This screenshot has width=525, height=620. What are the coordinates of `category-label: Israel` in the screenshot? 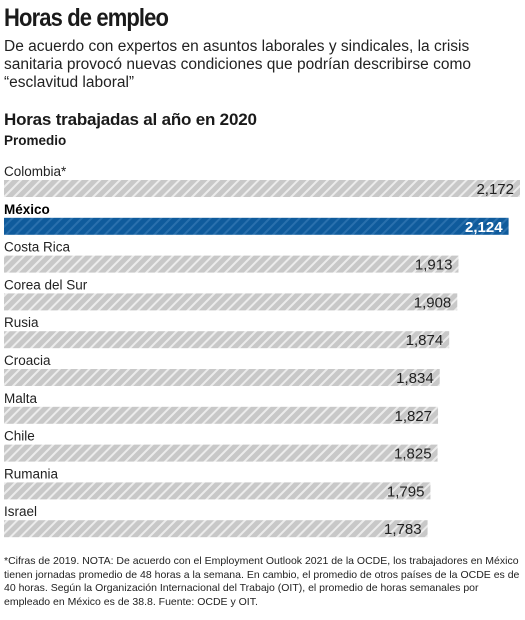 It's located at (20, 511).